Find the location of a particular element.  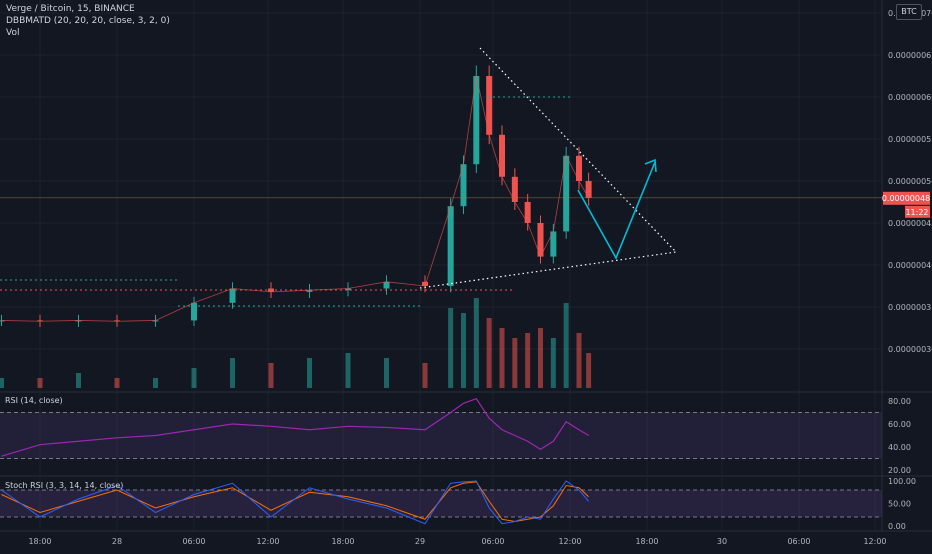

countdown-badge is located at coordinates (917, 211).